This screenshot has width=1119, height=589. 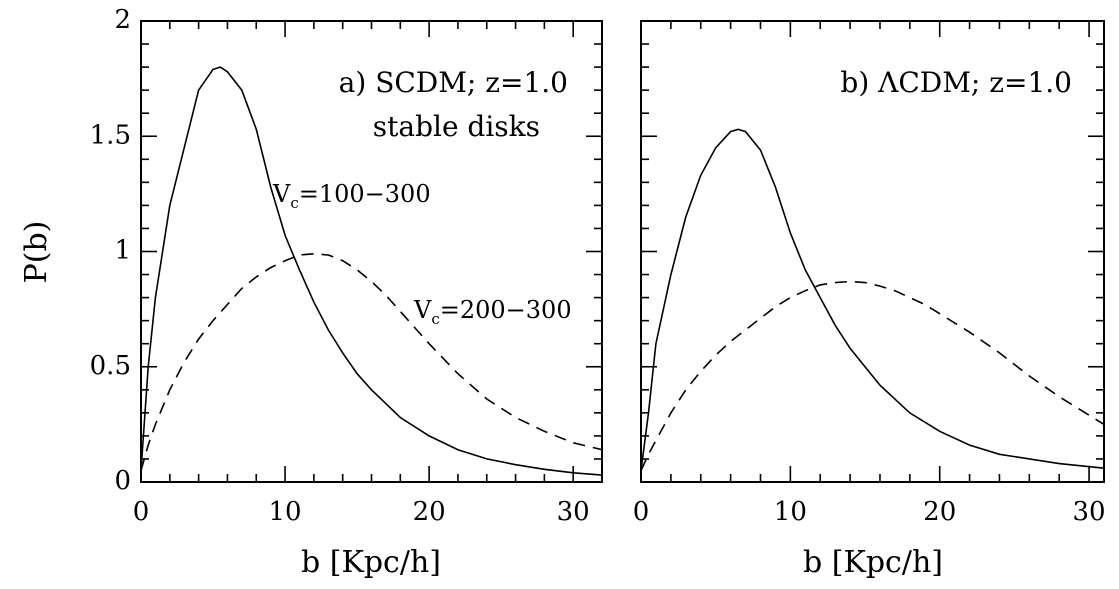 I want to click on panel-a-x-tick-label: 10, so click(x=285, y=512).